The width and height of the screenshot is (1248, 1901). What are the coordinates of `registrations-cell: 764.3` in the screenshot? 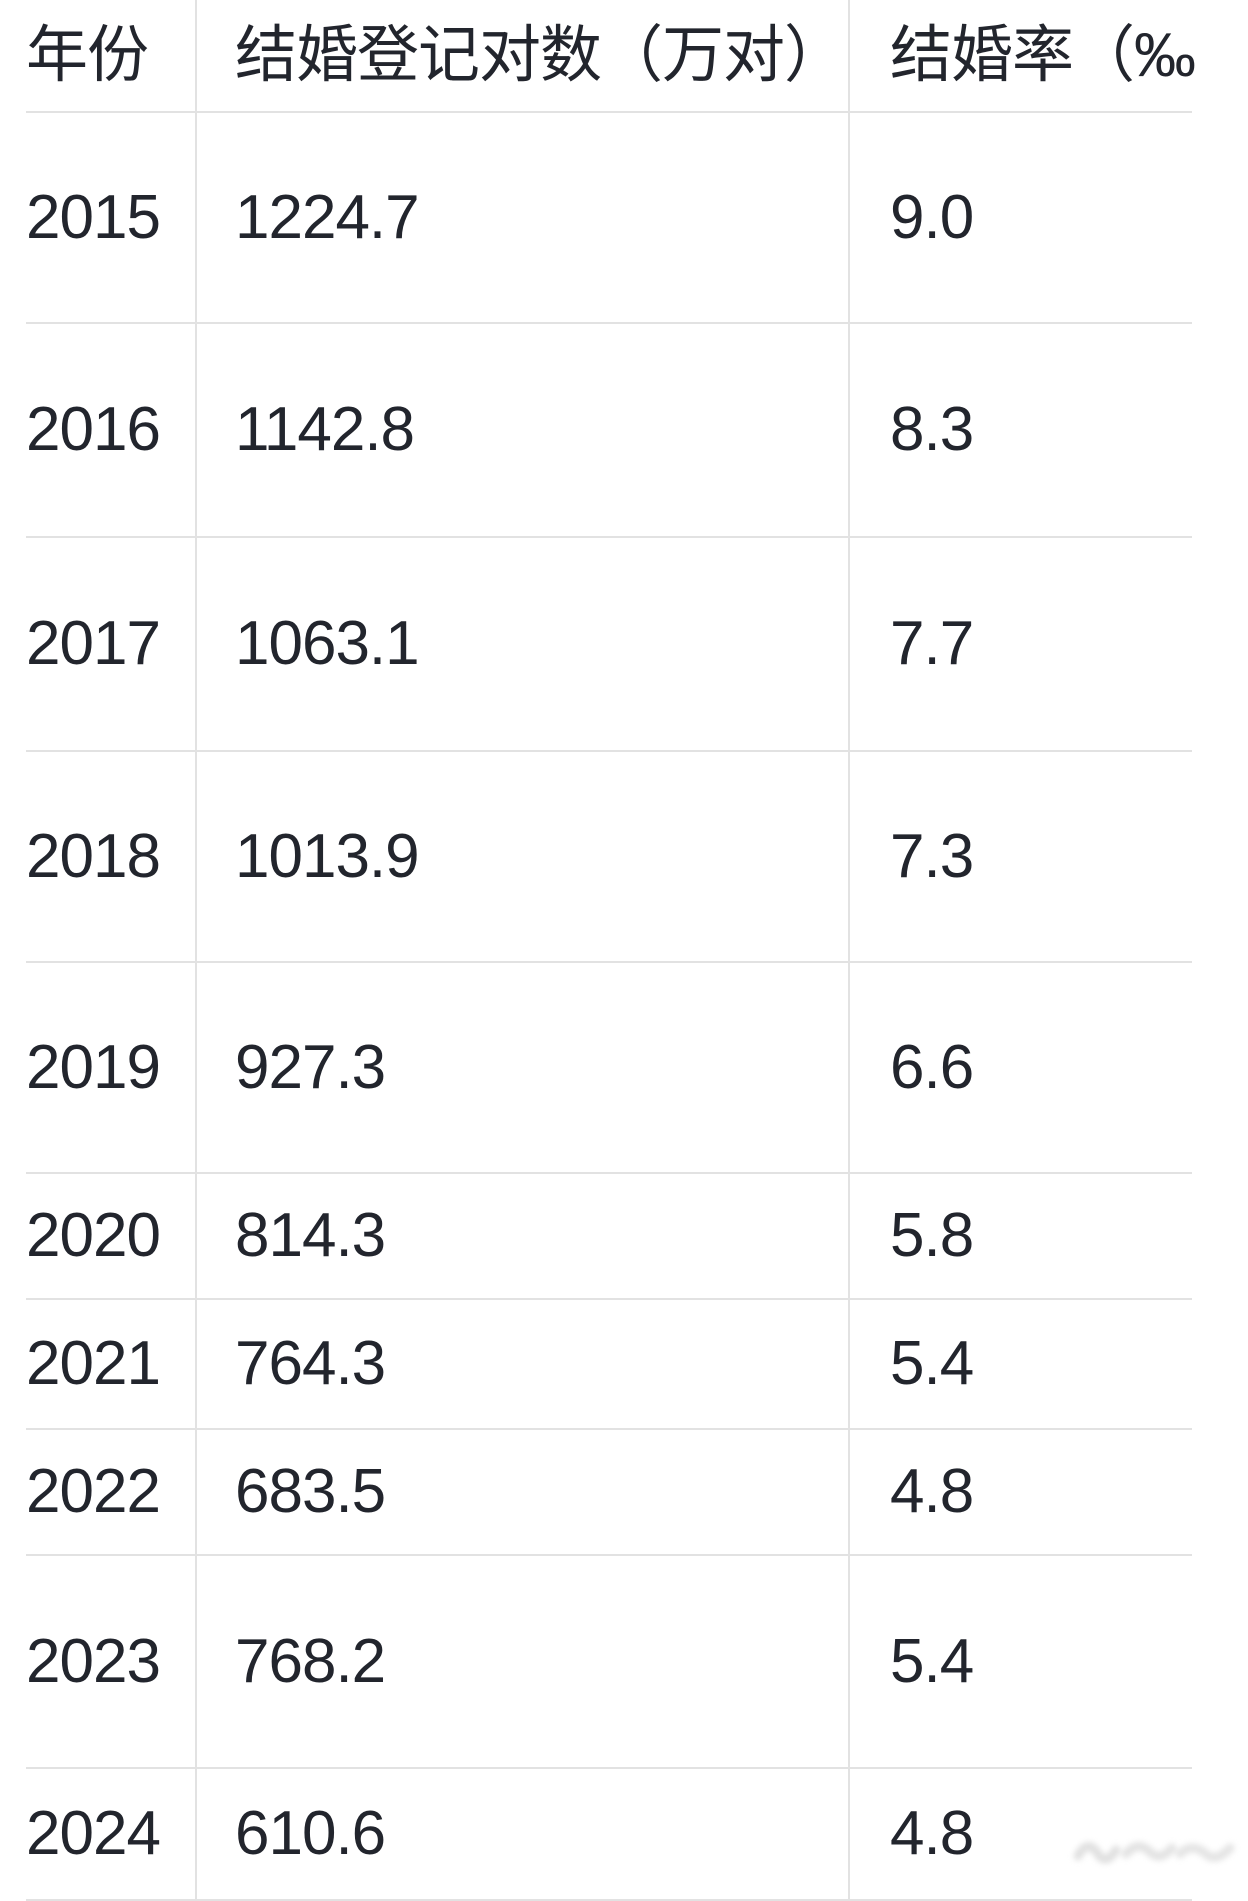 It's located at (523, 1364).